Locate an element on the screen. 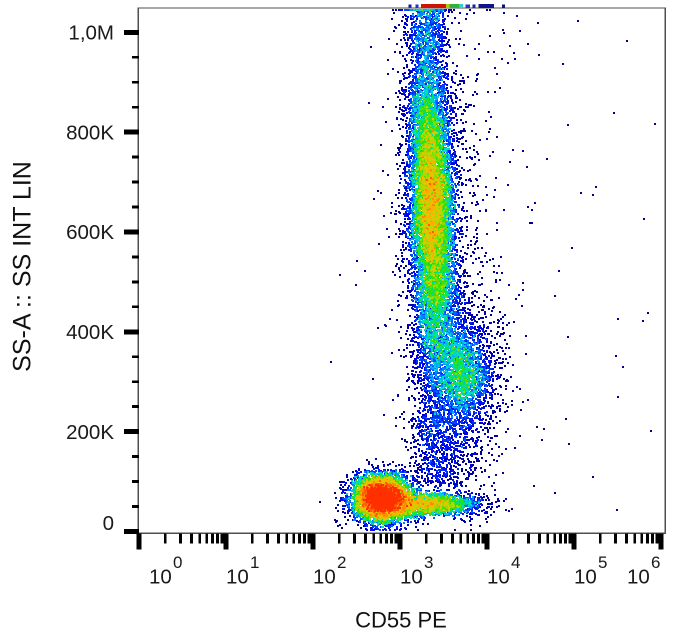  svg-text: 600K is located at coordinates (90, 232).